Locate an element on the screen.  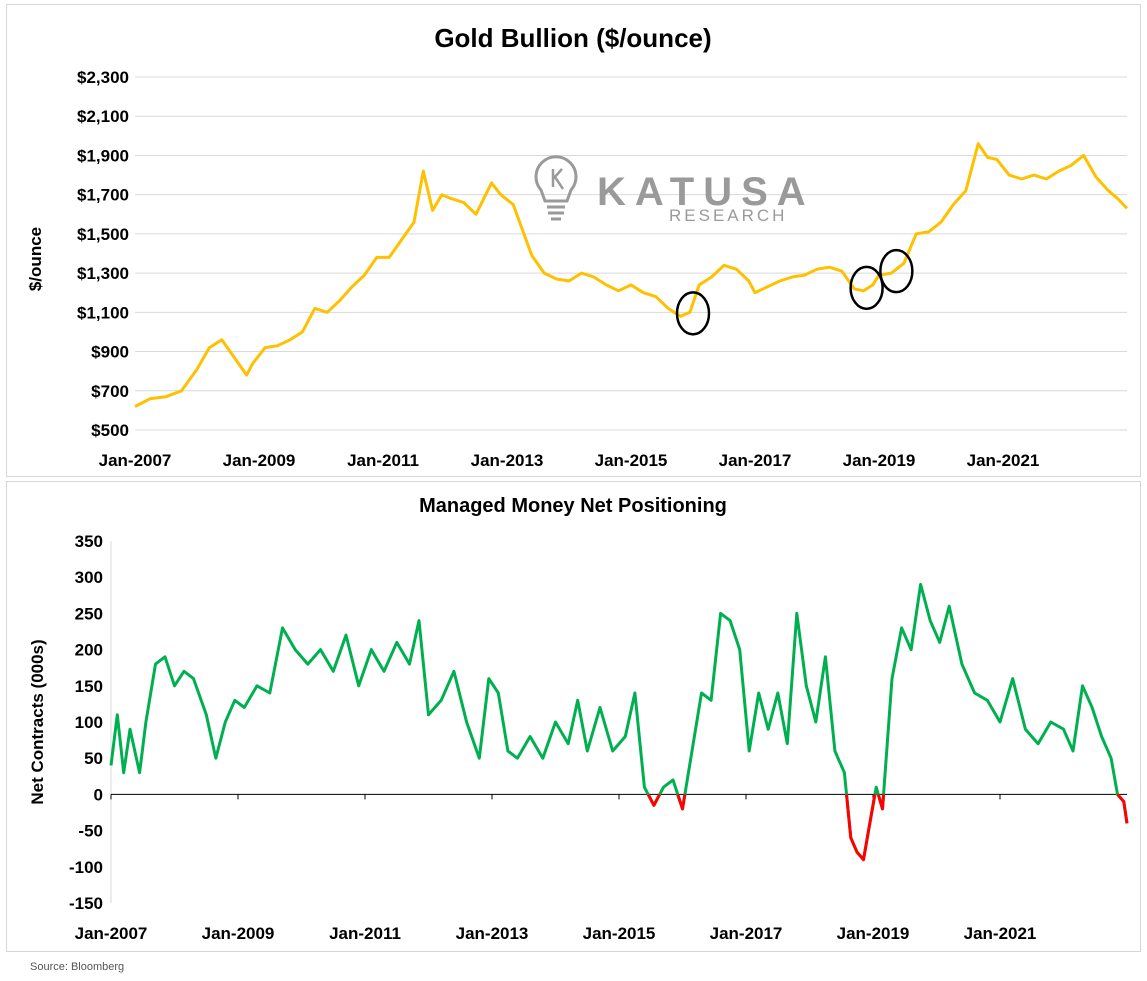
positioning-x-tick-label: Jan-2011 is located at coordinates (365, 933).